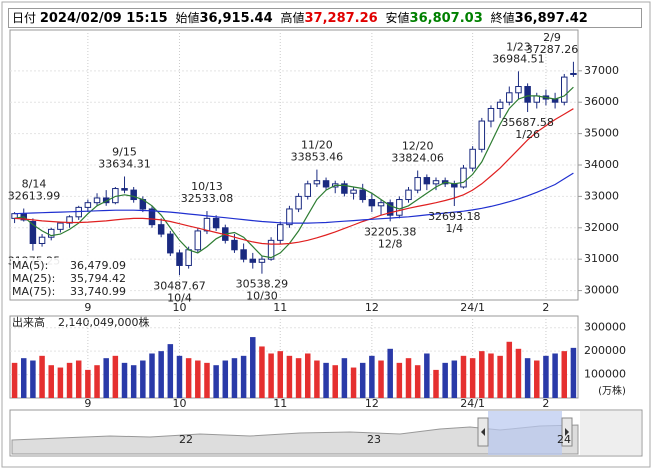 The width and height of the screenshot is (653, 470). I want to click on navigator-right-area, so click(610, 433).